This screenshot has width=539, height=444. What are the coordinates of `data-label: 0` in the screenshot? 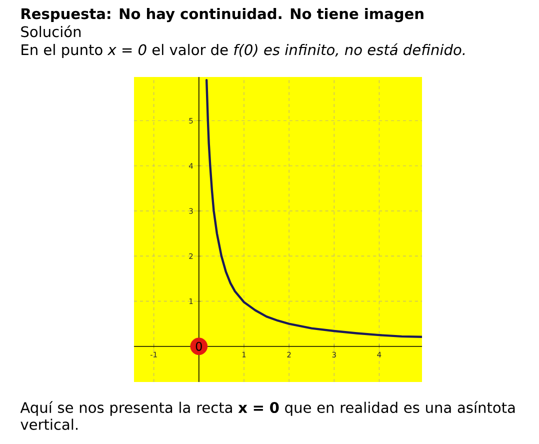 It's located at (199, 346).